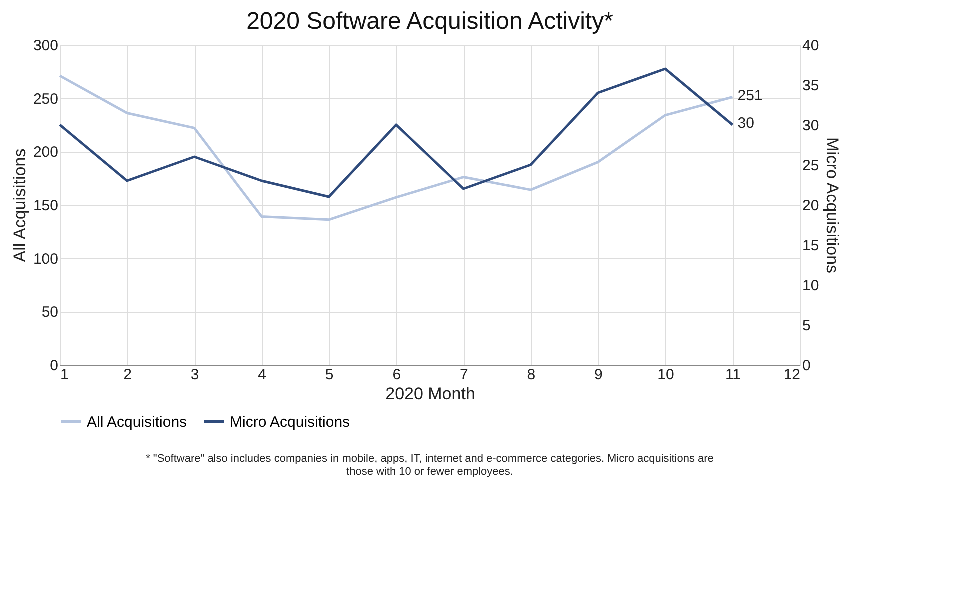 The image size is (971, 596). Describe the element at coordinates (290, 422) in the screenshot. I see `legend-label: Micro Acquisitions` at that location.